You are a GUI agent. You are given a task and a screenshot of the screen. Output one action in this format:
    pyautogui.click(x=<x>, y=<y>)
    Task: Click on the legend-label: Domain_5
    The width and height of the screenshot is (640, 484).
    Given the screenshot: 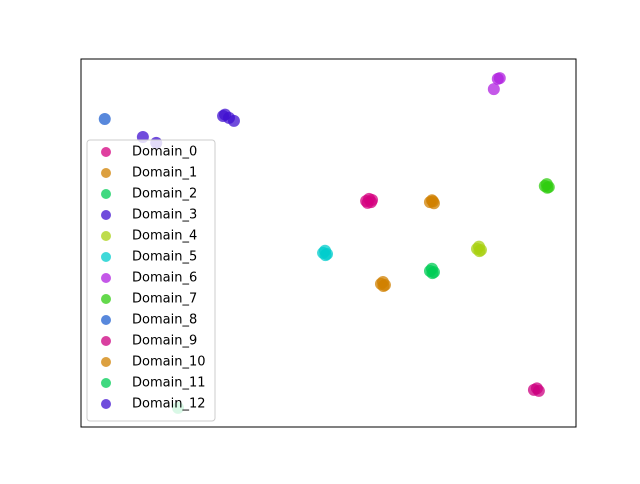 What is the action you would take?
    pyautogui.click(x=164, y=257)
    